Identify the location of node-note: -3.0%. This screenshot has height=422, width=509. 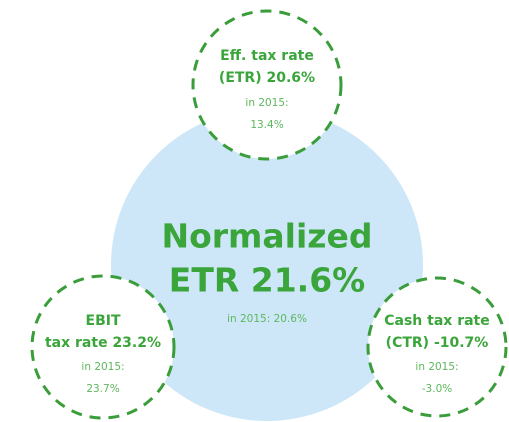
(437, 389).